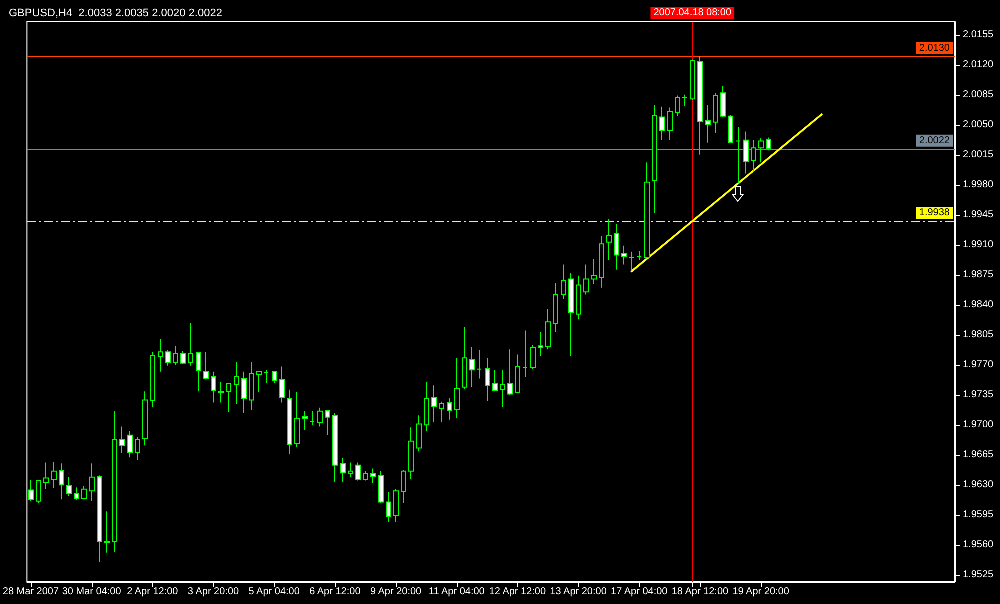  What do you see at coordinates (153, 592) in the screenshot?
I see `x-tick-label: 2 Apr 12:00` at bounding box center [153, 592].